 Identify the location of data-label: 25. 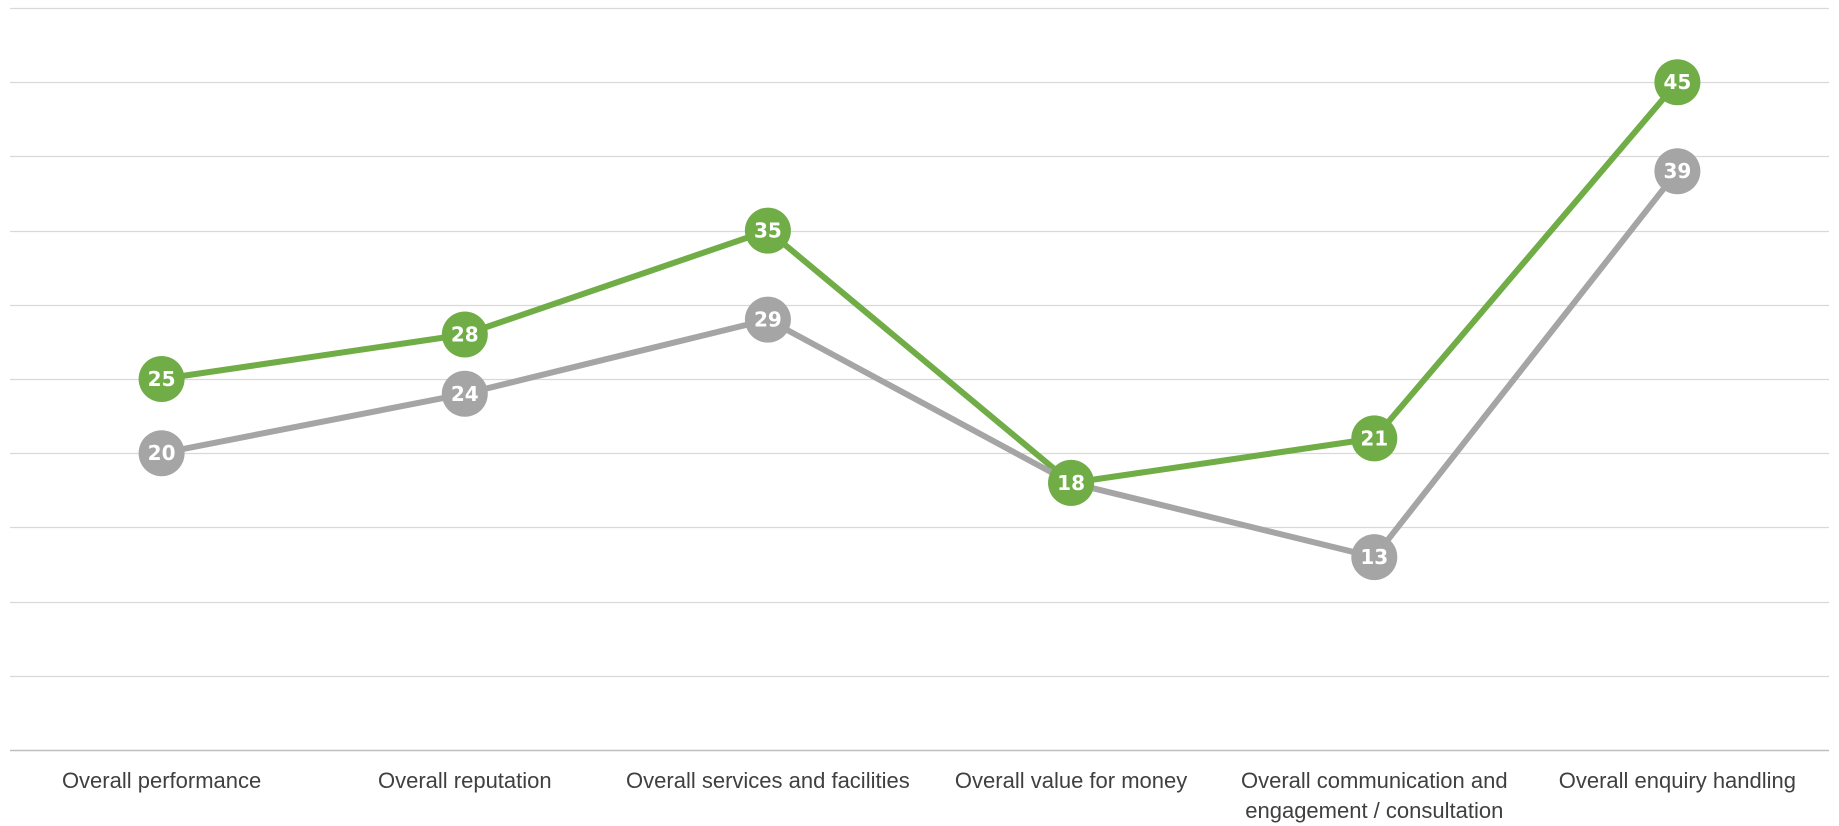
(162, 379).